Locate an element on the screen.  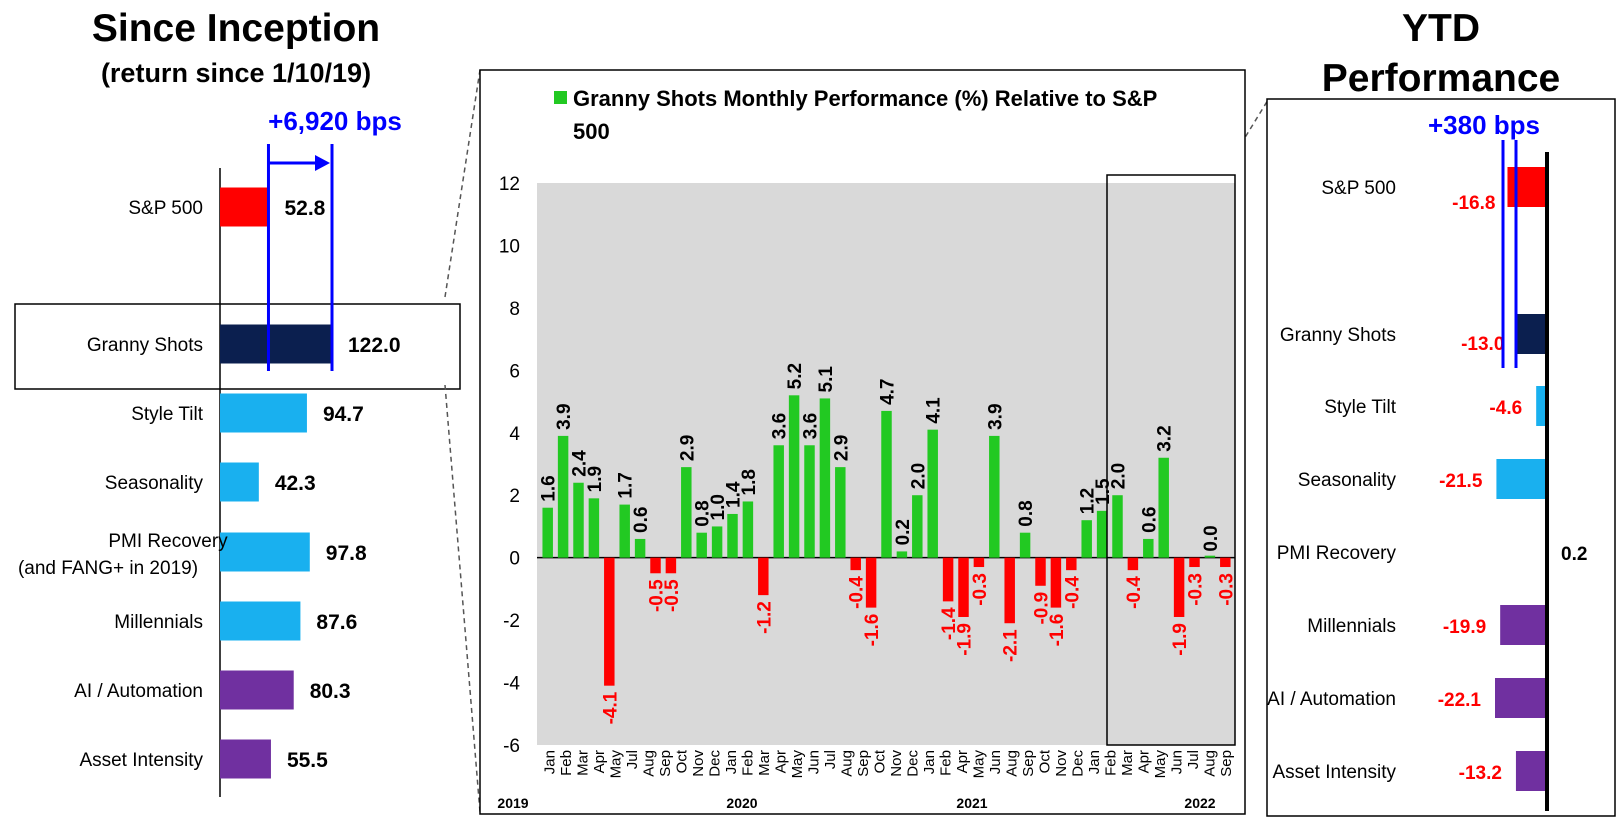
monthly-value-label: 1.4 is located at coordinates (734, 494).